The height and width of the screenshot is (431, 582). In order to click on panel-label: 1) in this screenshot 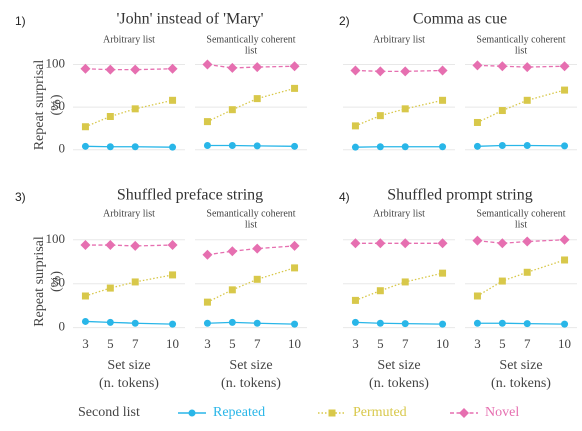, I will do `click(20, 21)`.